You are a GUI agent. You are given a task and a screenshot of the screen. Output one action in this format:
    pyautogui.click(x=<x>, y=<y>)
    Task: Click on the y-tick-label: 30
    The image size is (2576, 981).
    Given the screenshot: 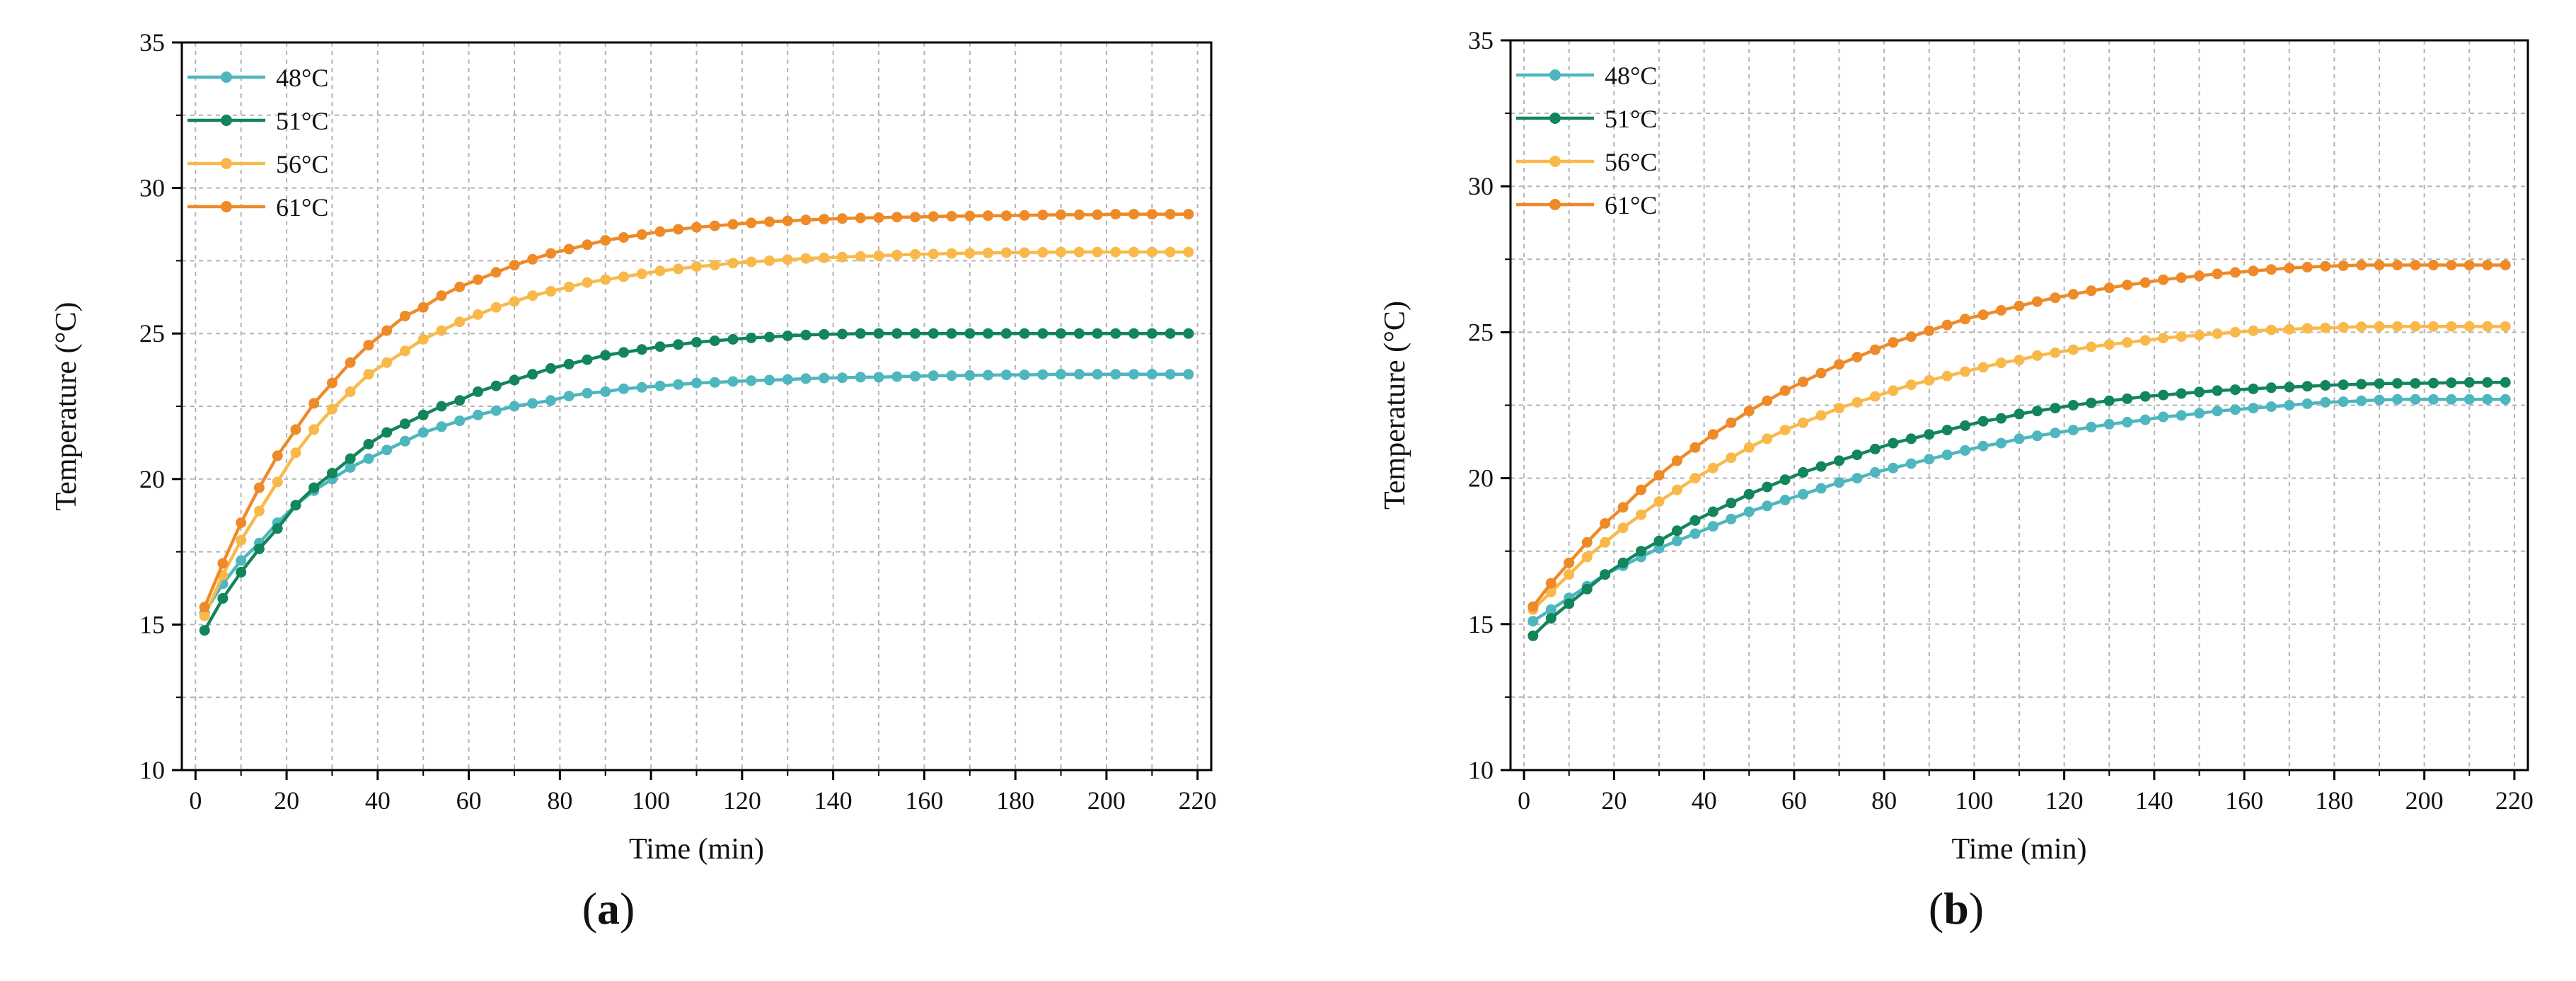 What is the action you would take?
    pyautogui.click(x=152, y=188)
    